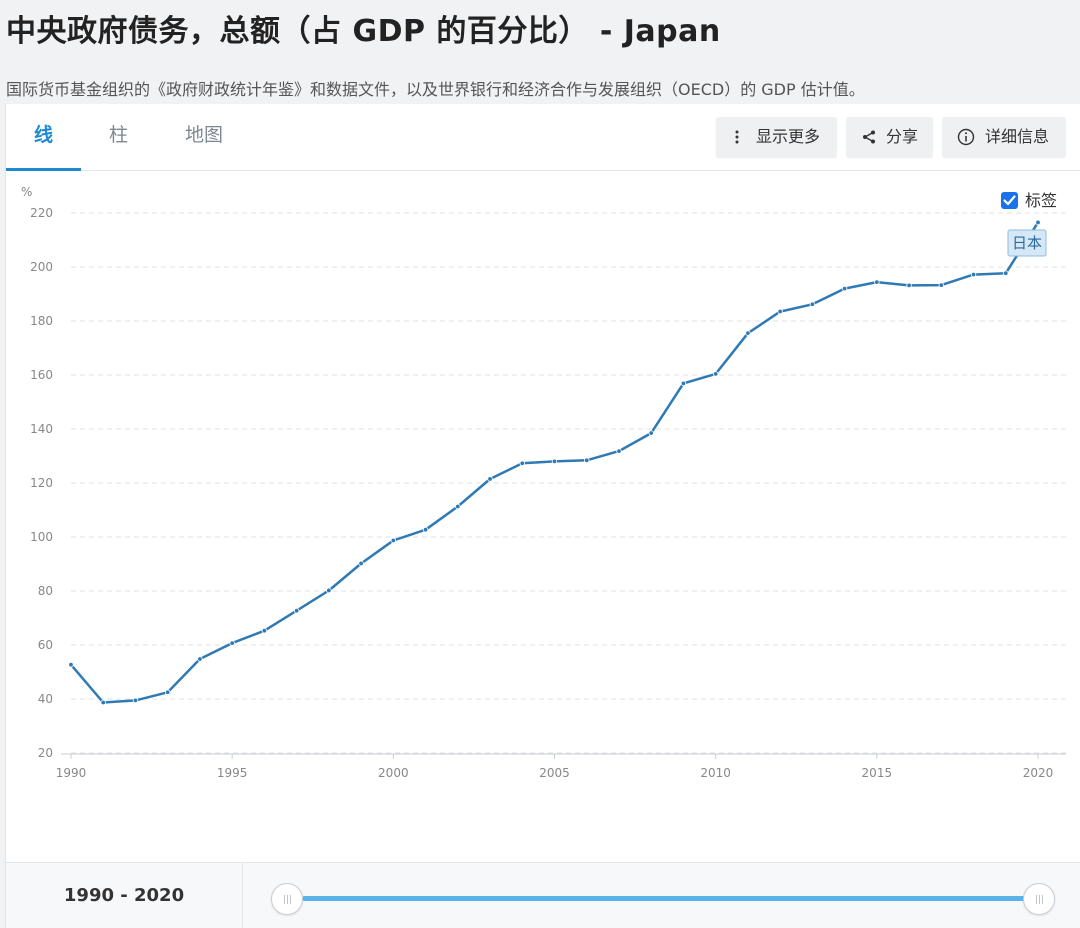 The width and height of the screenshot is (1080, 928). What do you see at coordinates (670, 898) in the screenshot?
I see `range-slider-track` at bounding box center [670, 898].